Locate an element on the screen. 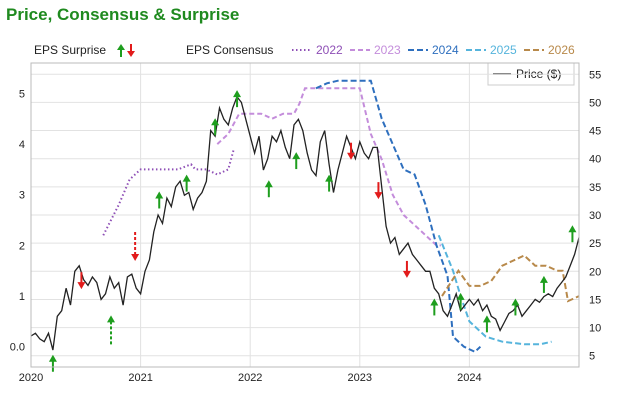 This screenshot has width=620, height=402. x-tick-label: 2021 is located at coordinates (140, 378).